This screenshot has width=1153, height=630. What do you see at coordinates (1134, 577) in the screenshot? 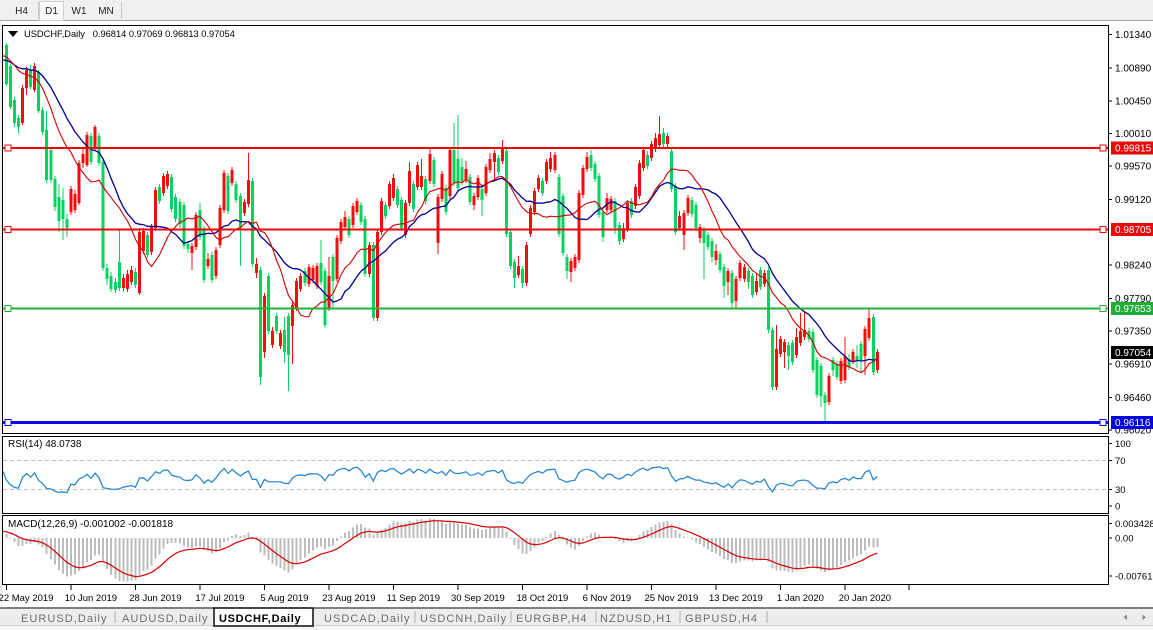
I see `svg-text: -0.007615` at bounding box center [1134, 577].